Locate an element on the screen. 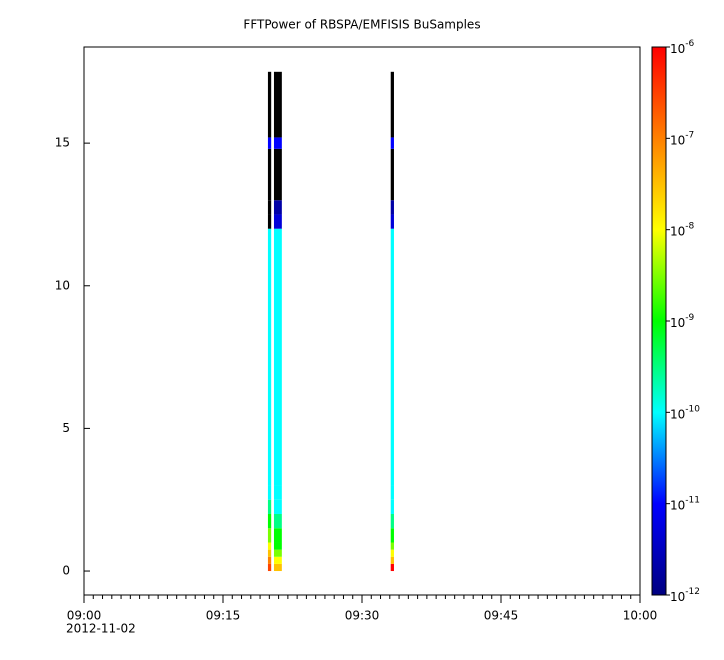 This screenshot has width=724, height=660. colorbar-tick-label: 10⁻¹⁰ is located at coordinates (685, 412).